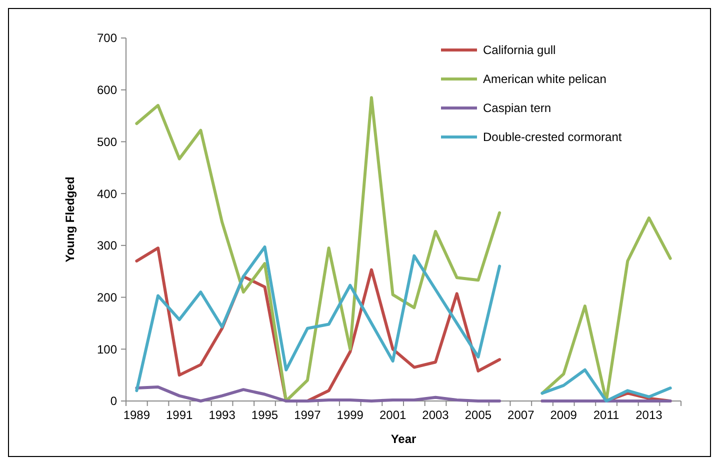 The image size is (719, 465). I want to click on x-tick-label: 2011, so click(606, 415).